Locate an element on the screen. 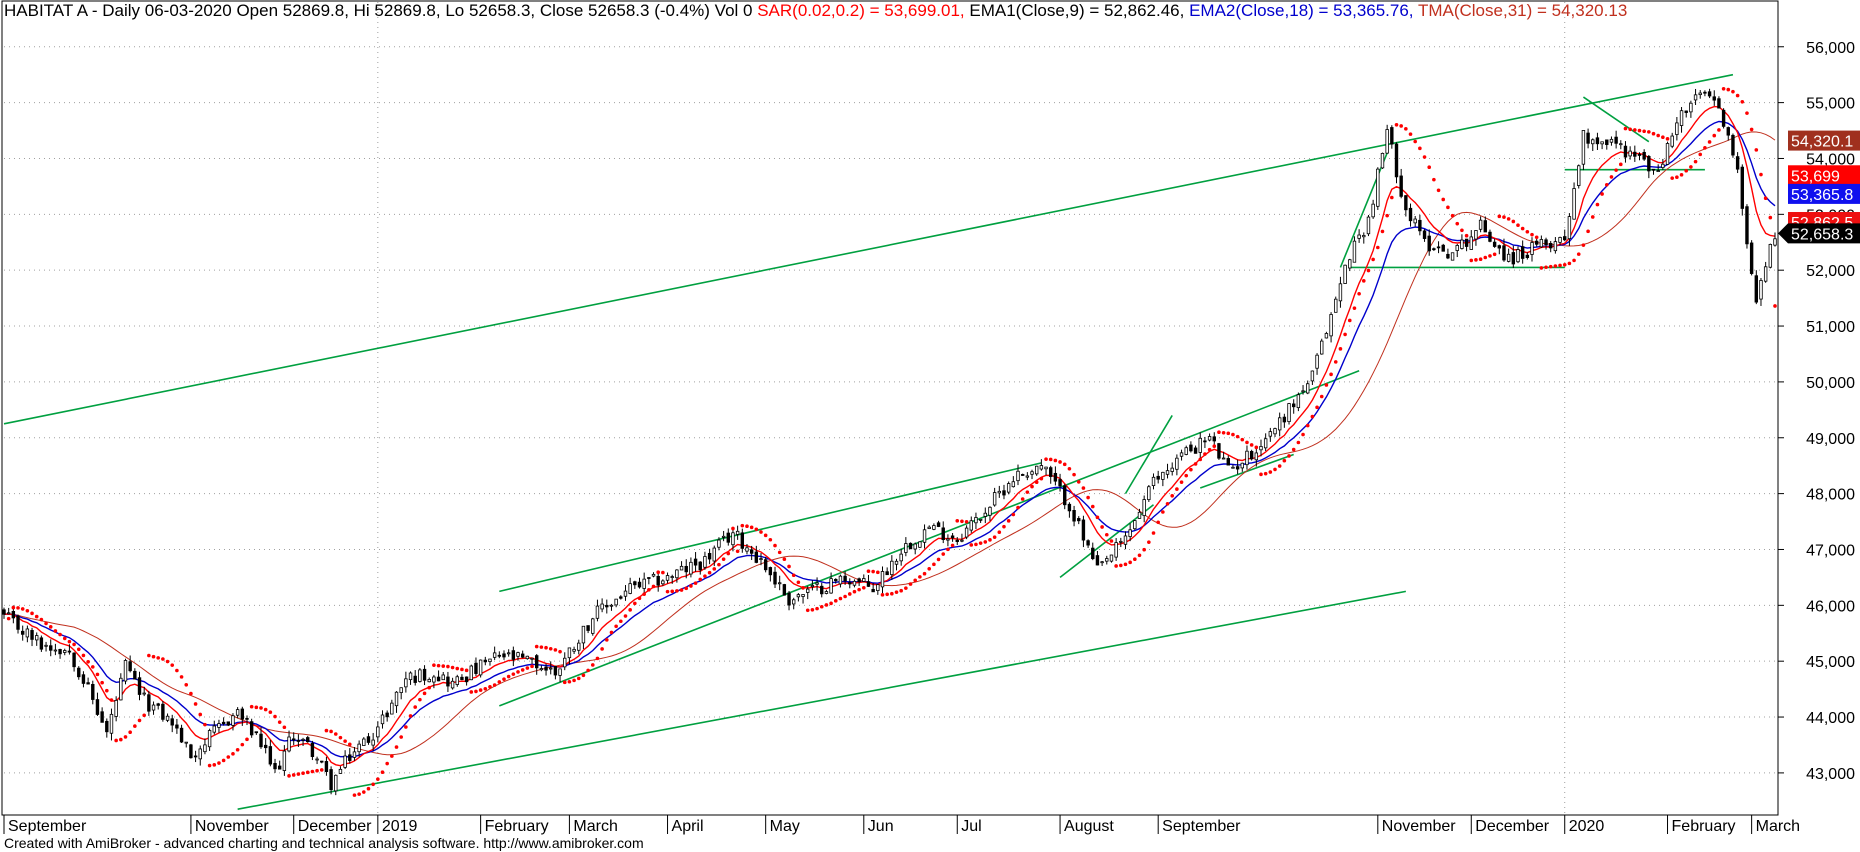 Image resolution: width=1860 pixels, height=852 pixels. trendline is located at coordinates (1148, 455).